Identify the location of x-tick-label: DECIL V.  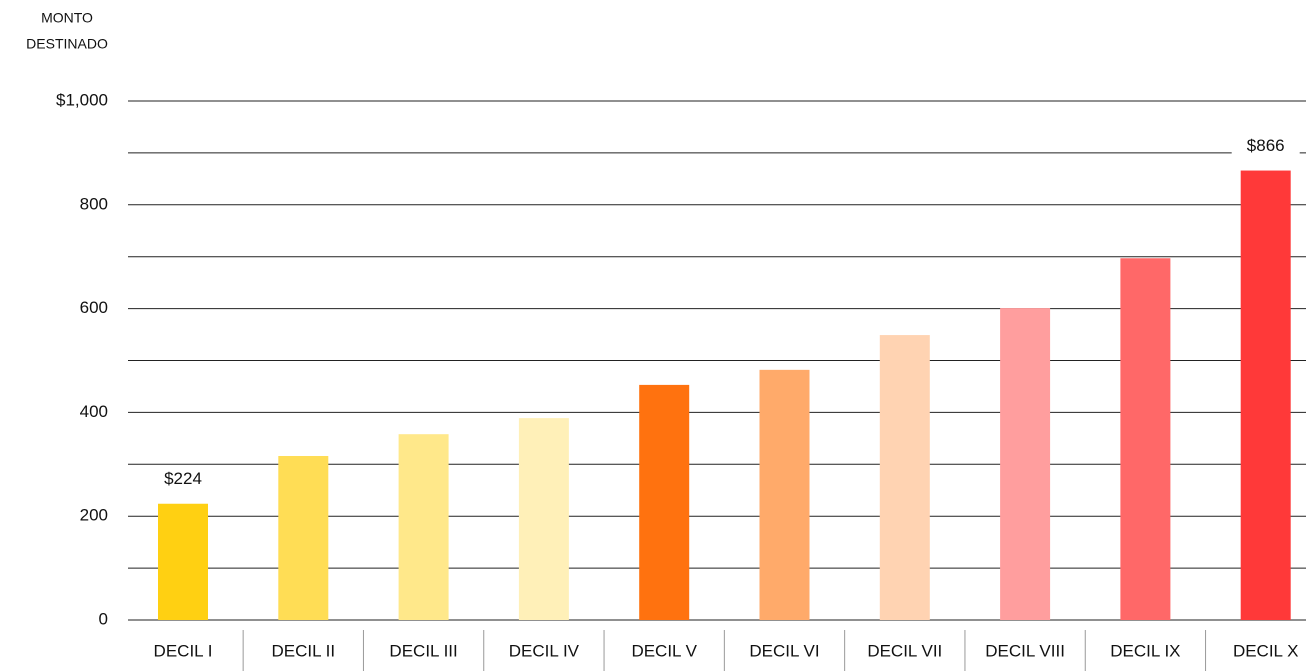
(664, 650).